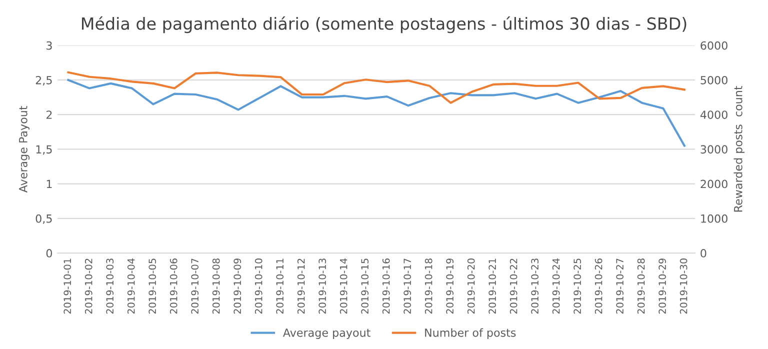 The width and height of the screenshot is (768, 349). What do you see at coordinates (88, 286) in the screenshot?
I see `x-tick-label: 2019-10-02` at bounding box center [88, 286].